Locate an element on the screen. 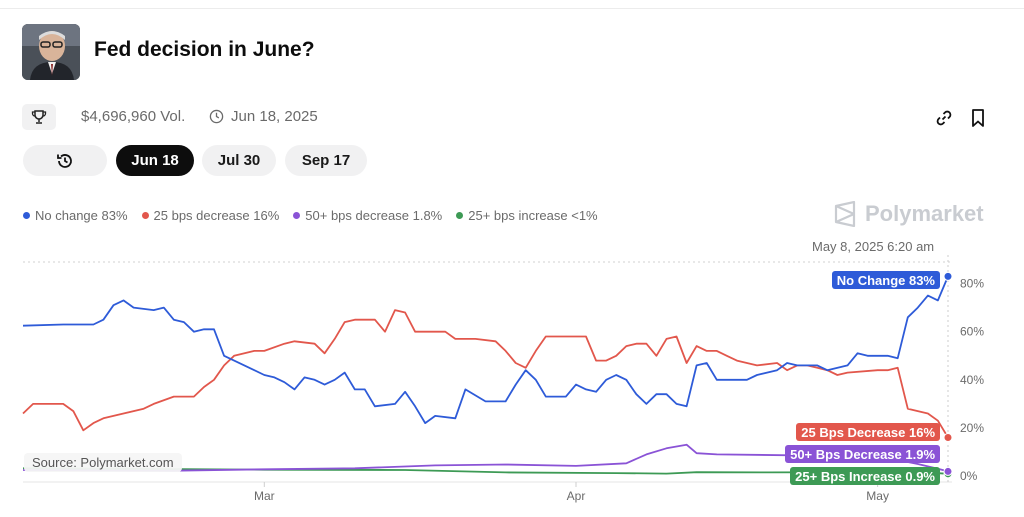 The image size is (1024, 517). end-date: Jun 18, 2025 is located at coordinates (263, 116).